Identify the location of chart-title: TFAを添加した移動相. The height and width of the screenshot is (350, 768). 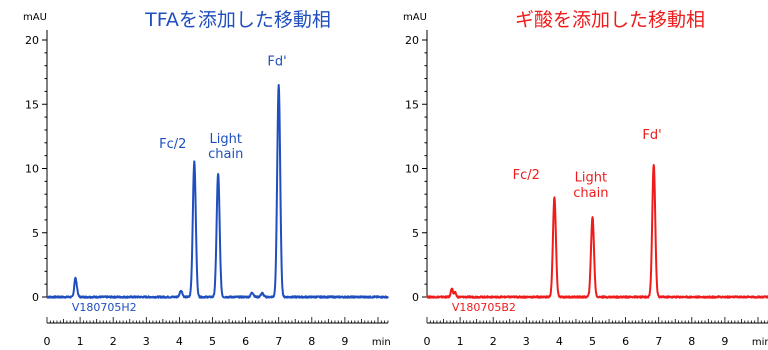
(237, 20).